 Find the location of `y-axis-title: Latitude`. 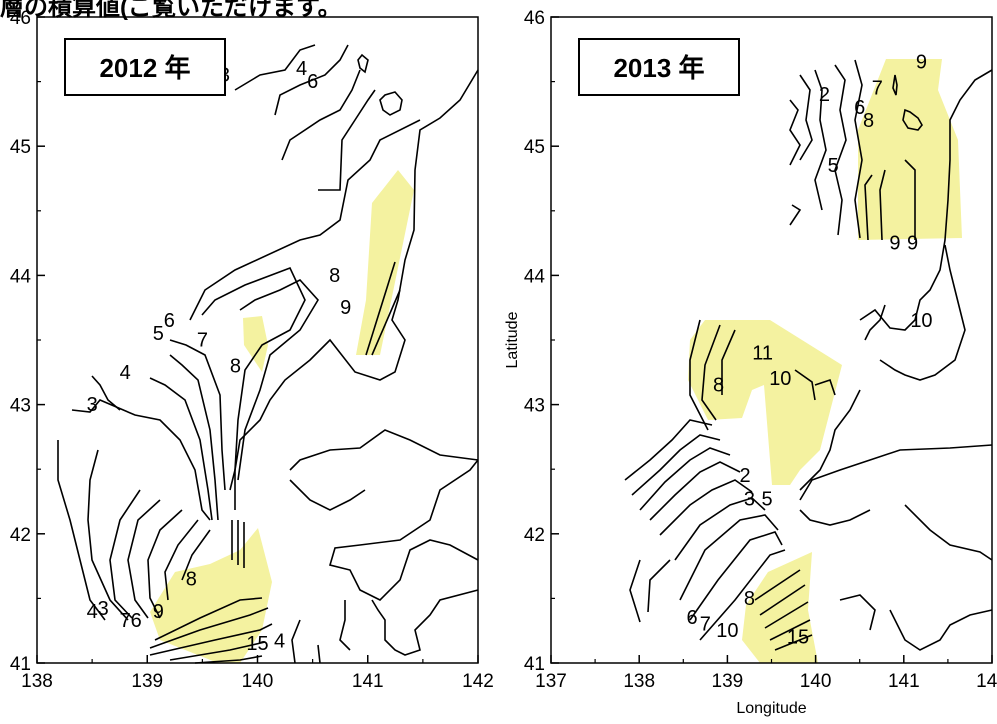

y-axis-title: Latitude is located at coordinates (512, 339).